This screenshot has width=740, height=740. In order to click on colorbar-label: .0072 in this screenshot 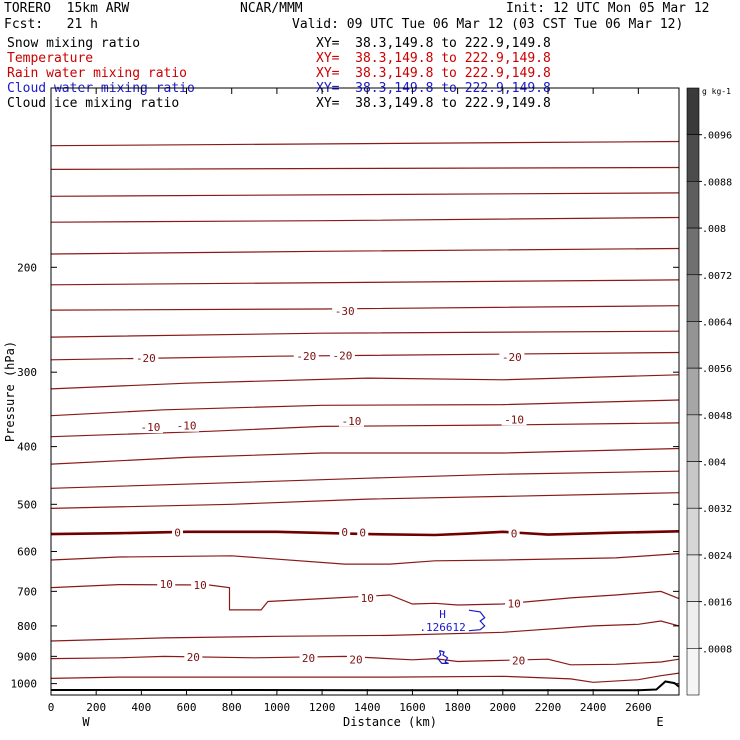, I will do `click(717, 276)`.